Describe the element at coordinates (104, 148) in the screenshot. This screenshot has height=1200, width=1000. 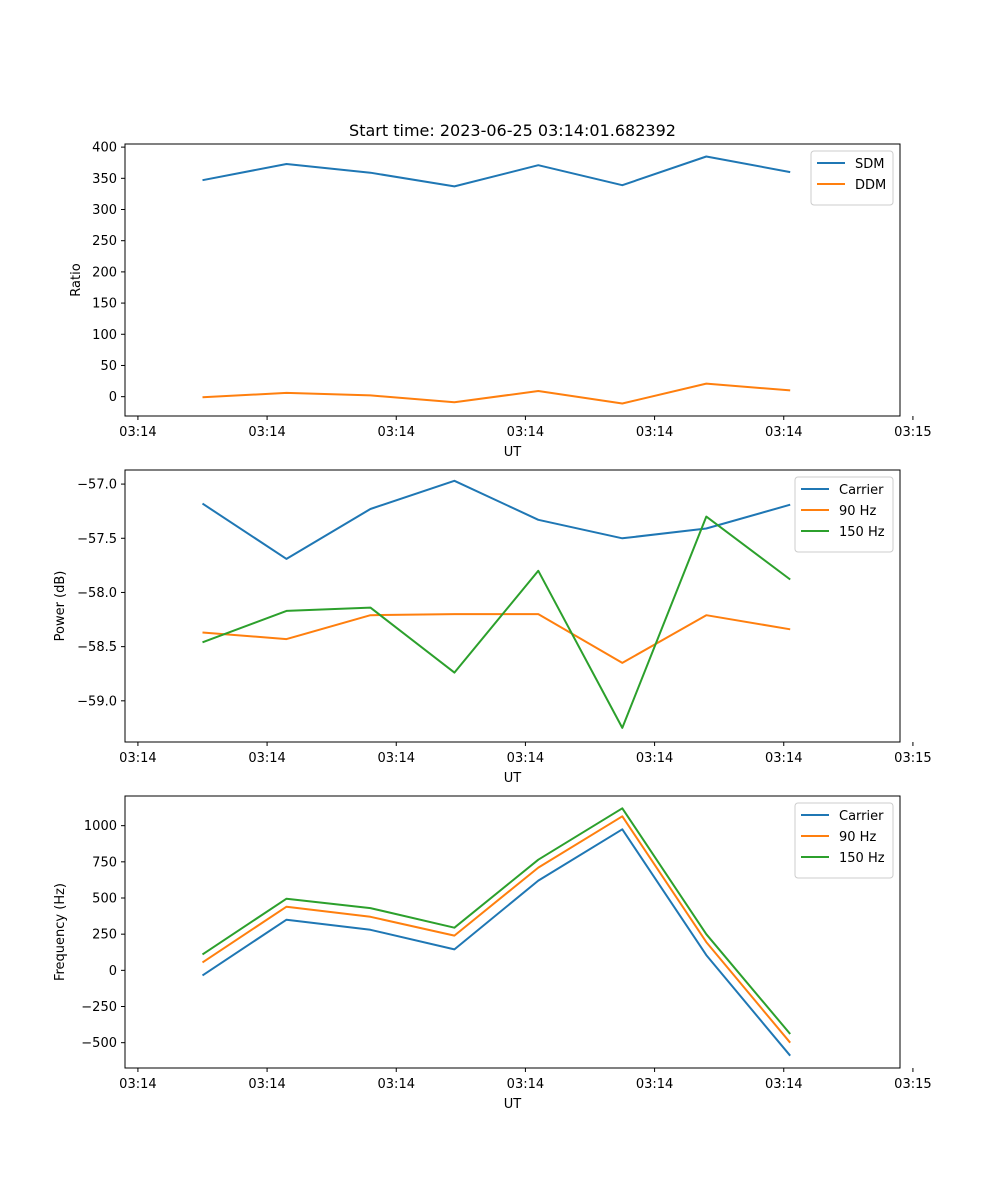
I see `y-tick-label: 400` at that location.